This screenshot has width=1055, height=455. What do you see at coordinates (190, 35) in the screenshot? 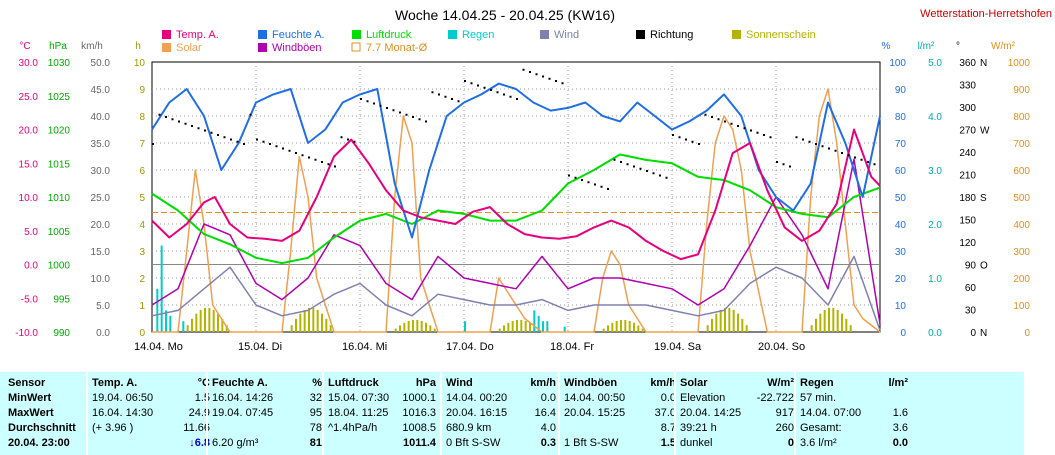
I see `legend-item: Temp. A.` at bounding box center [190, 35].